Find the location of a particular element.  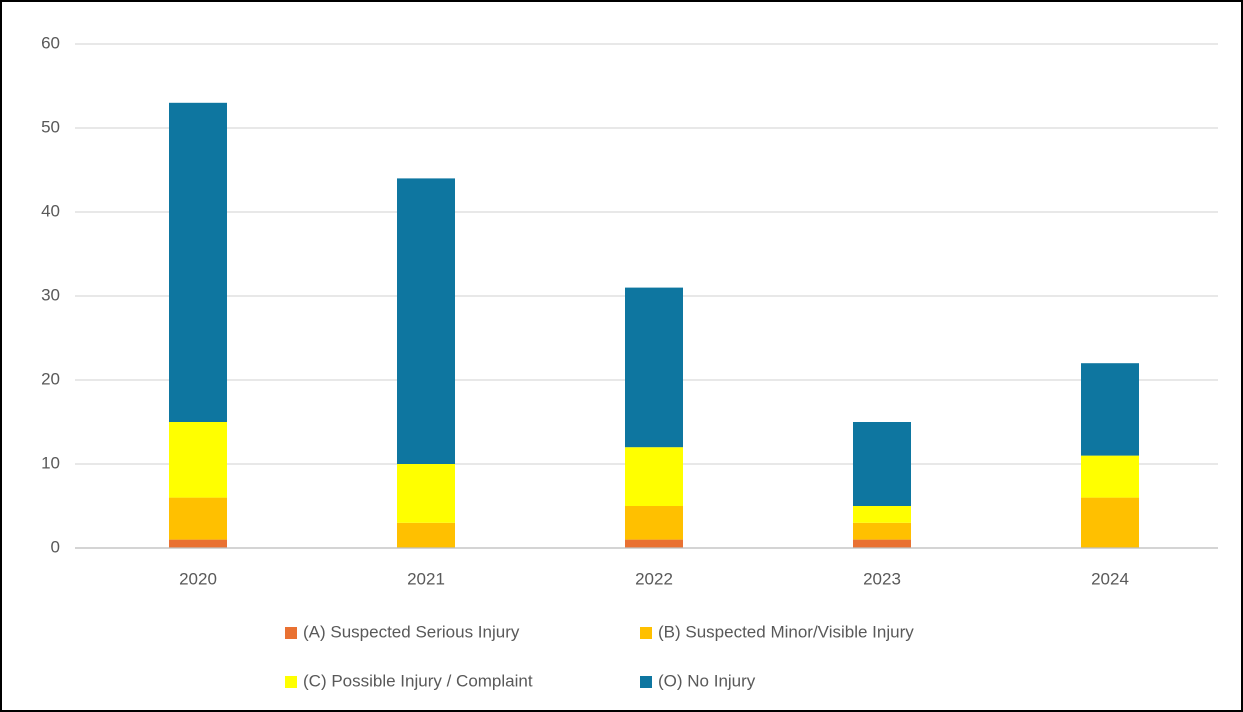

legend-label: (O) No Injury is located at coordinates (707, 680).